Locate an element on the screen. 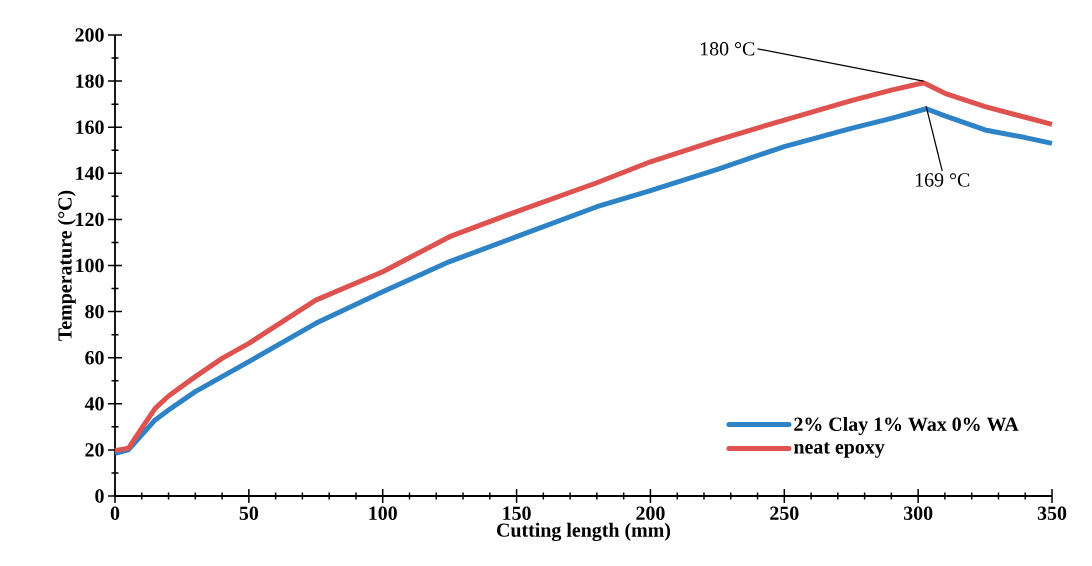  y-tick-label: 20 is located at coordinates (94, 450).